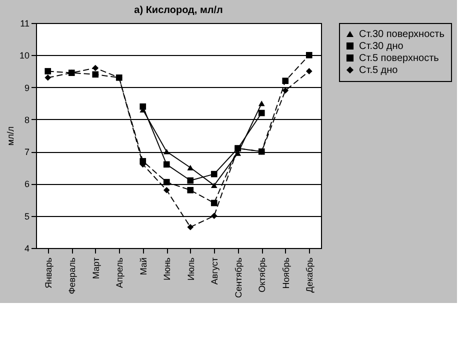 This screenshot has width=471, height=340. What do you see at coordinates (285, 273) in the screenshot?
I see `x-tick-label: Ноябрь` at bounding box center [285, 273].